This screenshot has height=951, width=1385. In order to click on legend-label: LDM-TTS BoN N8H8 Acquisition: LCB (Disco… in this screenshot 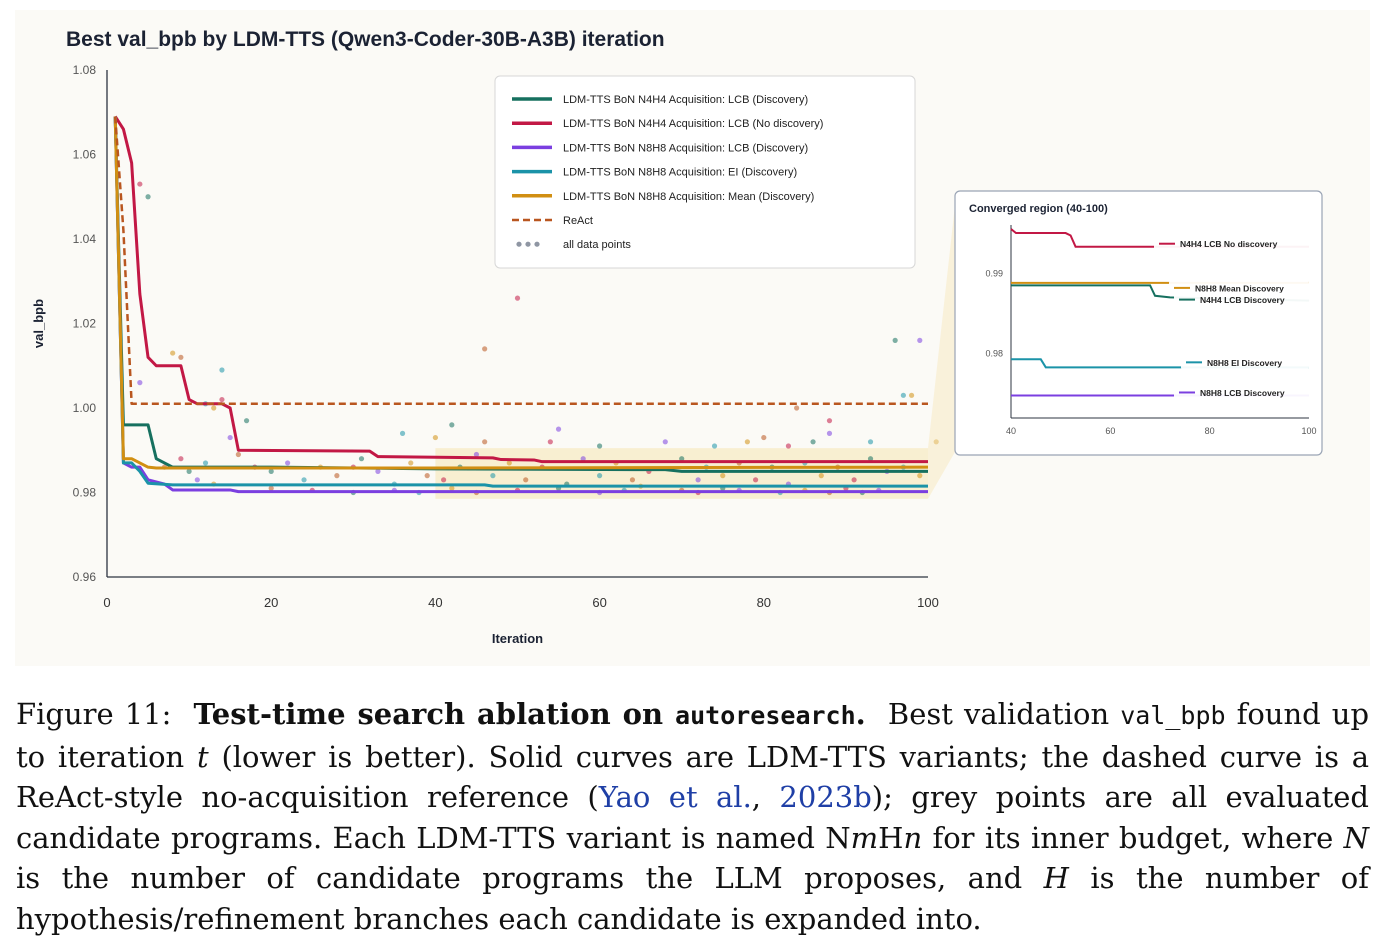, I will do `click(685, 148)`.